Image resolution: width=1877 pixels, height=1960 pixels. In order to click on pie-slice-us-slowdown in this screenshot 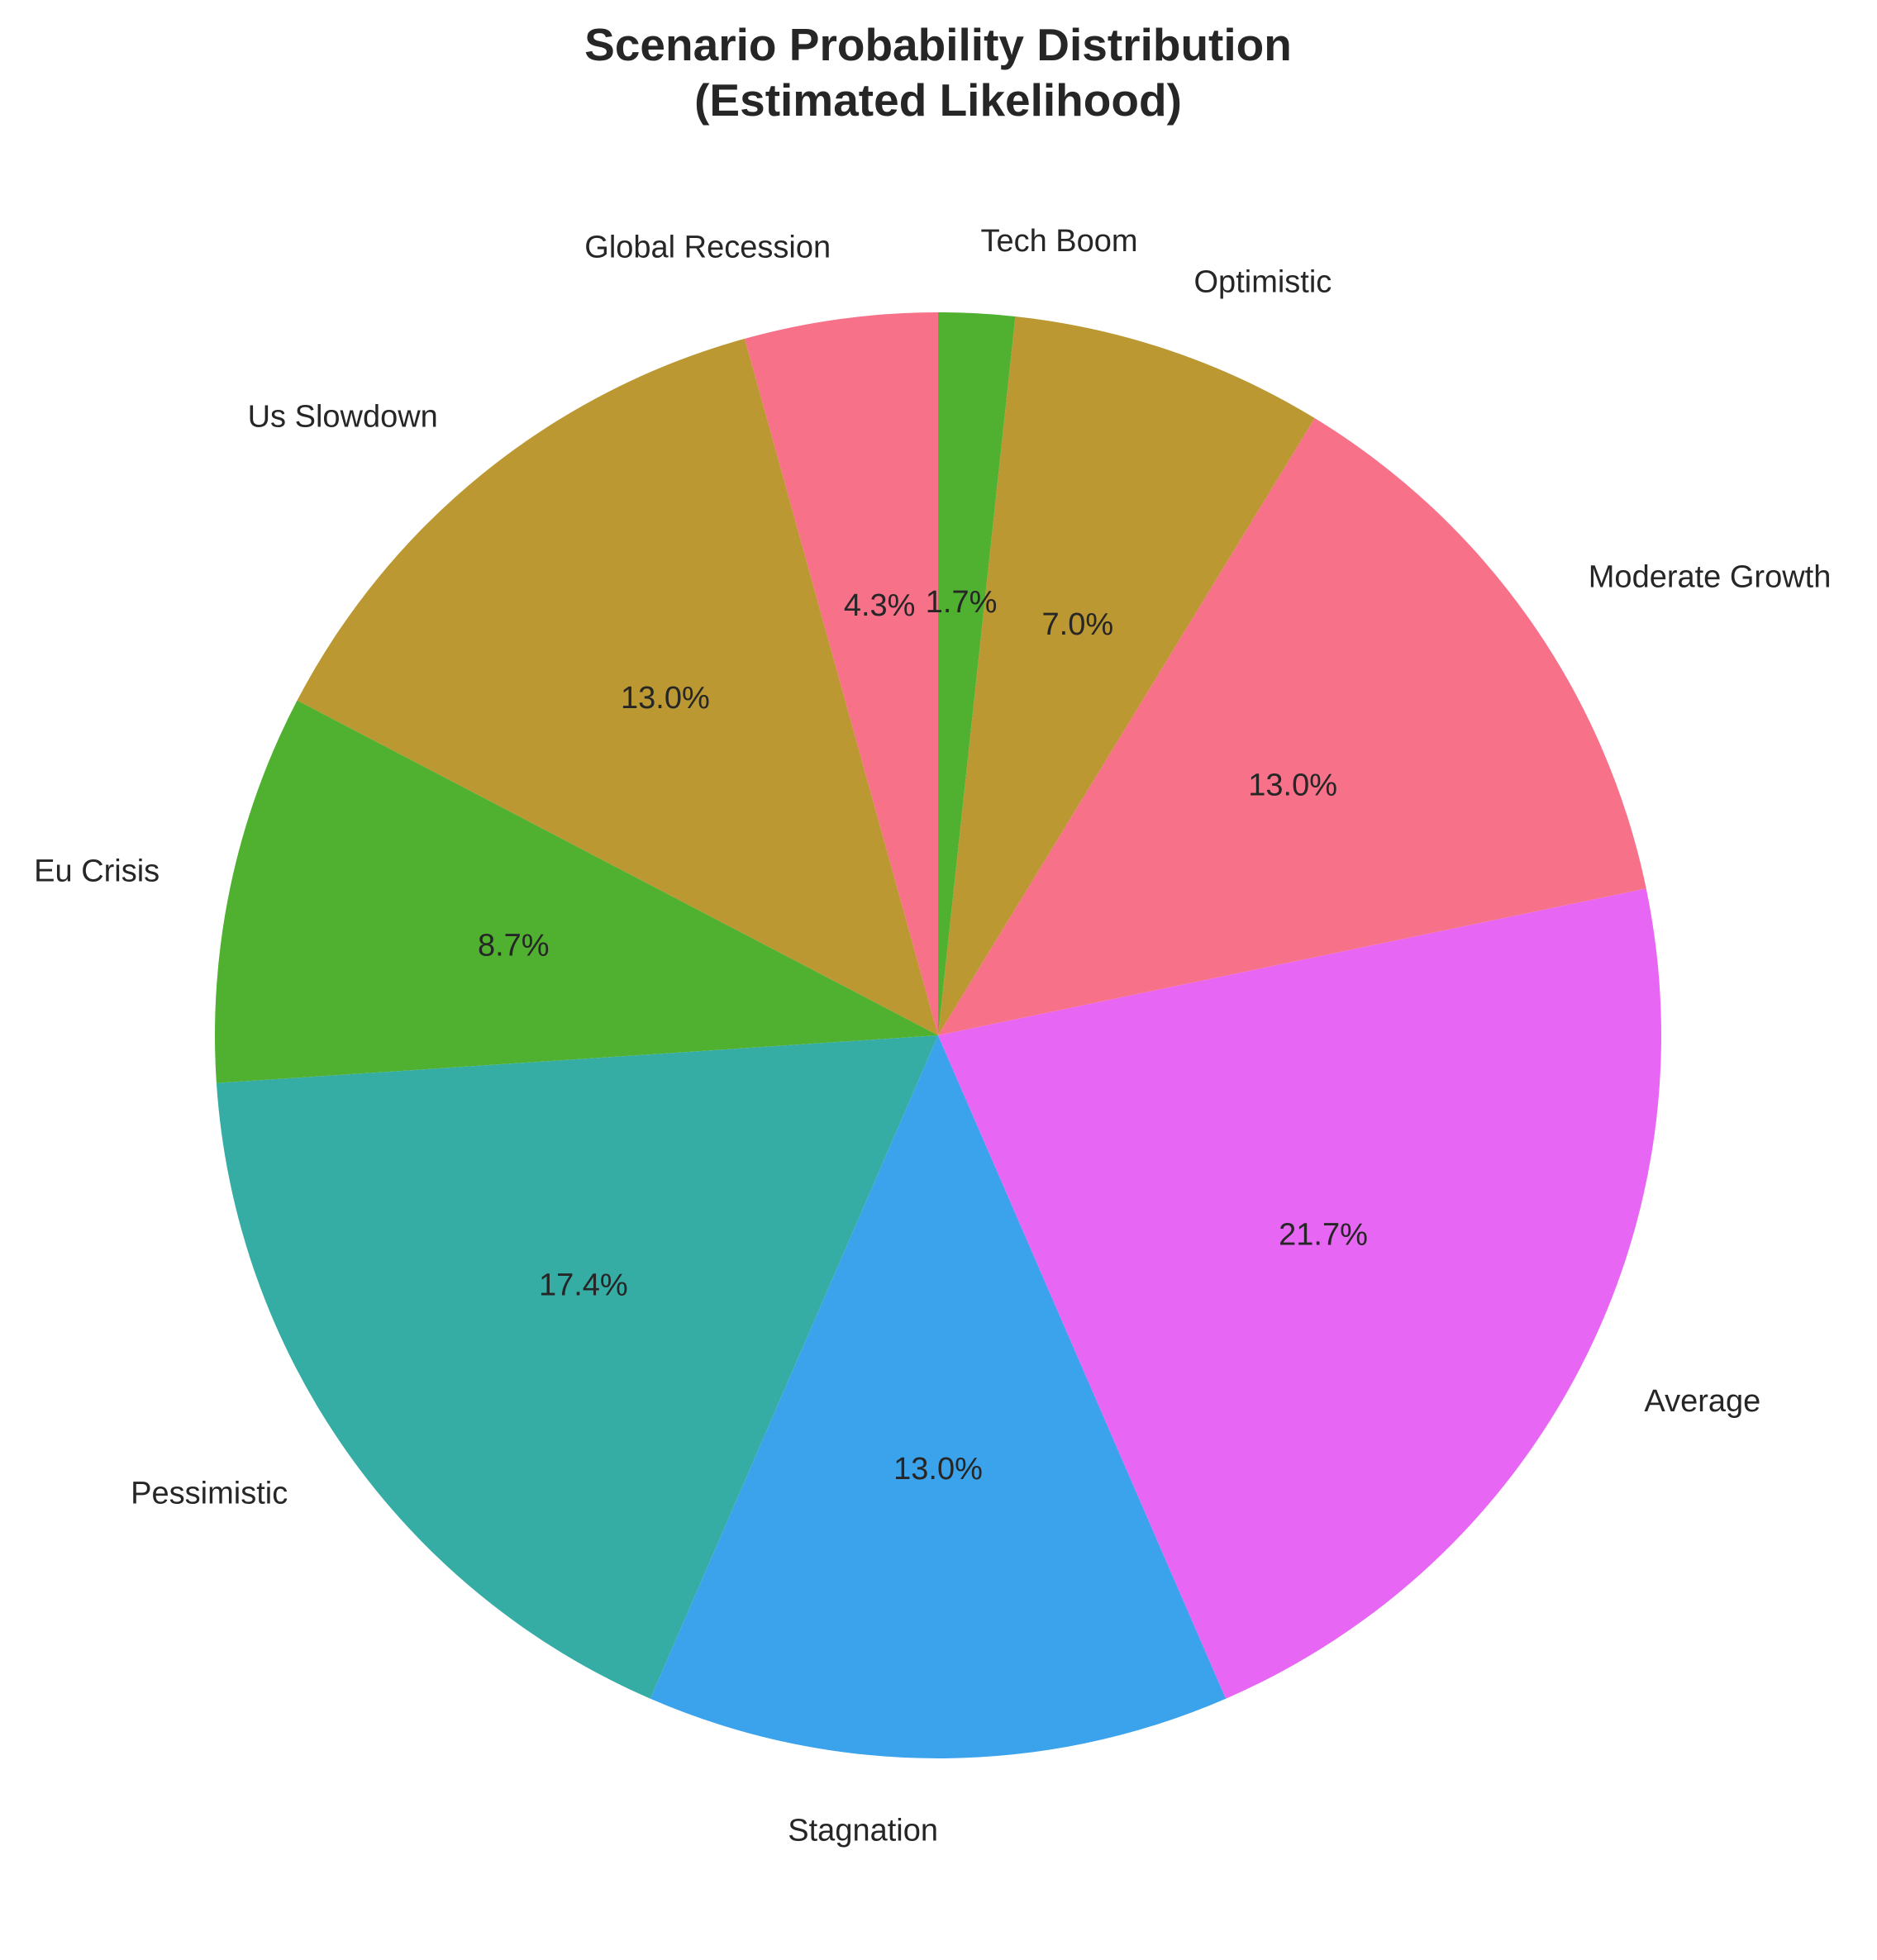, I will do `click(618, 686)`.